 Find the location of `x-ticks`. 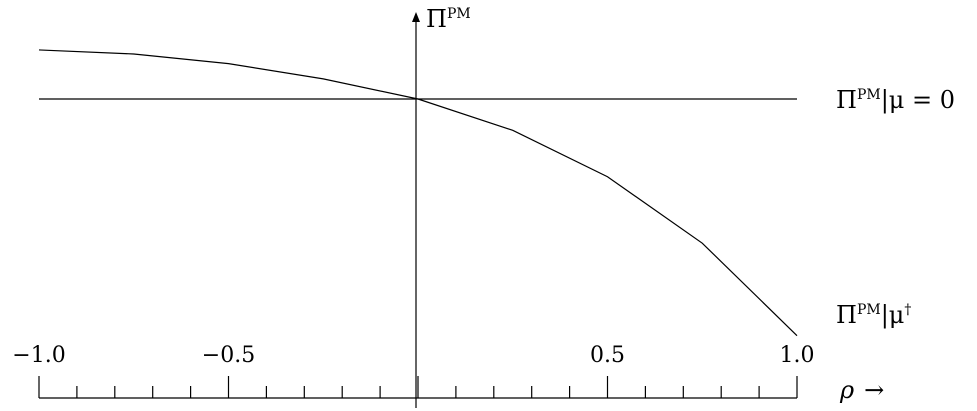

x-ticks is located at coordinates (418, 387).